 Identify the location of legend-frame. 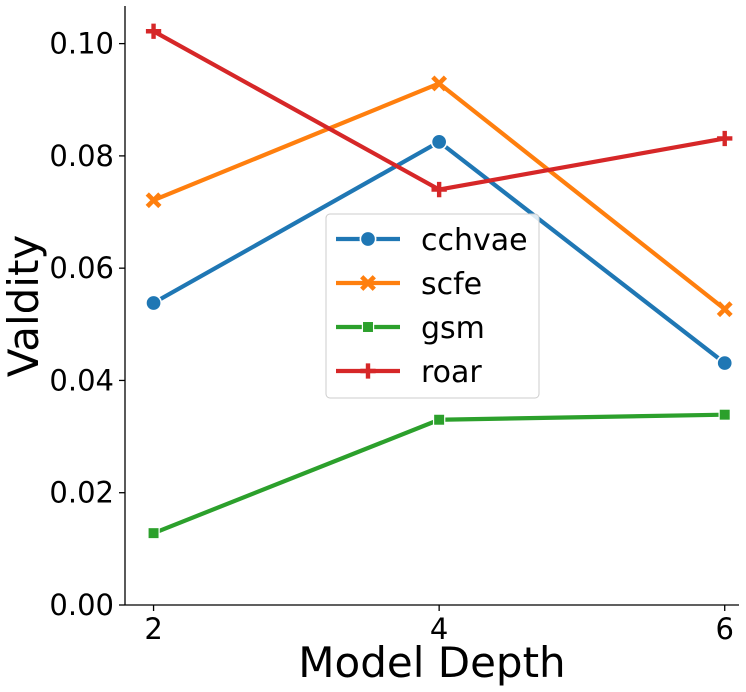
(432, 306).